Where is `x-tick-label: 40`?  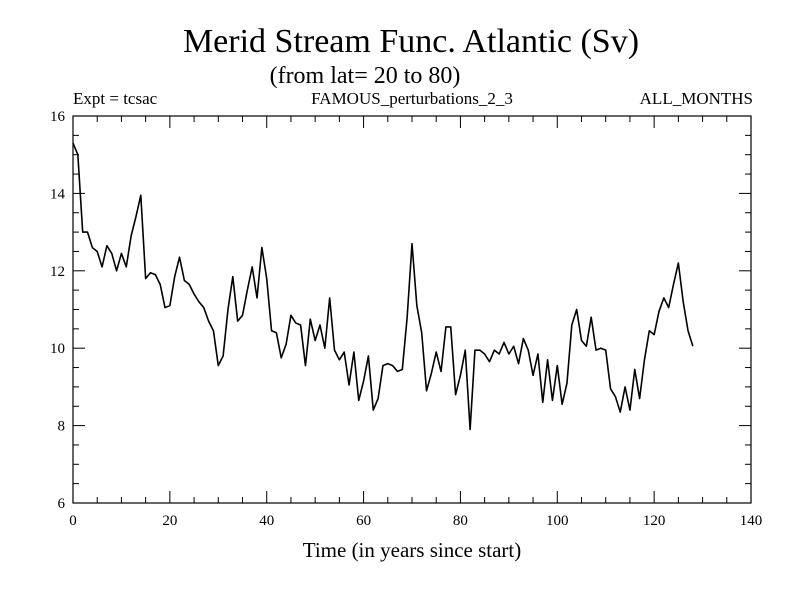
x-tick-label: 40 is located at coordinates (266, 521).